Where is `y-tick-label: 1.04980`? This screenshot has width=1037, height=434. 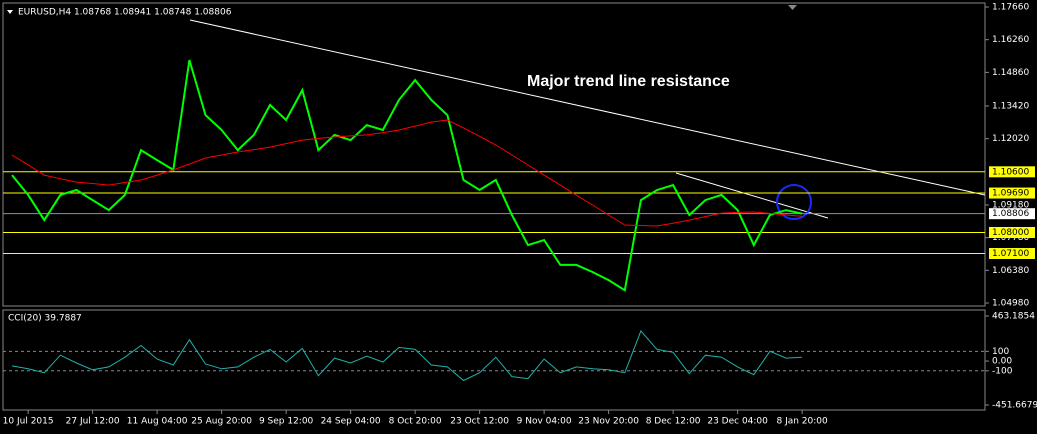 y-tick-label: 1.04980 is located at coordinates (1010, 304).